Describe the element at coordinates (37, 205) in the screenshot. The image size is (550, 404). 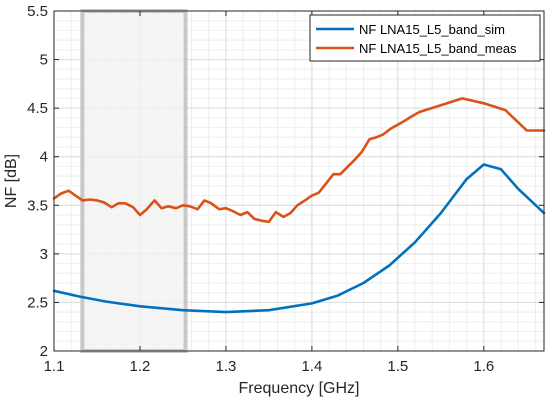
I see `y-tick-label: 3.5` at that location.